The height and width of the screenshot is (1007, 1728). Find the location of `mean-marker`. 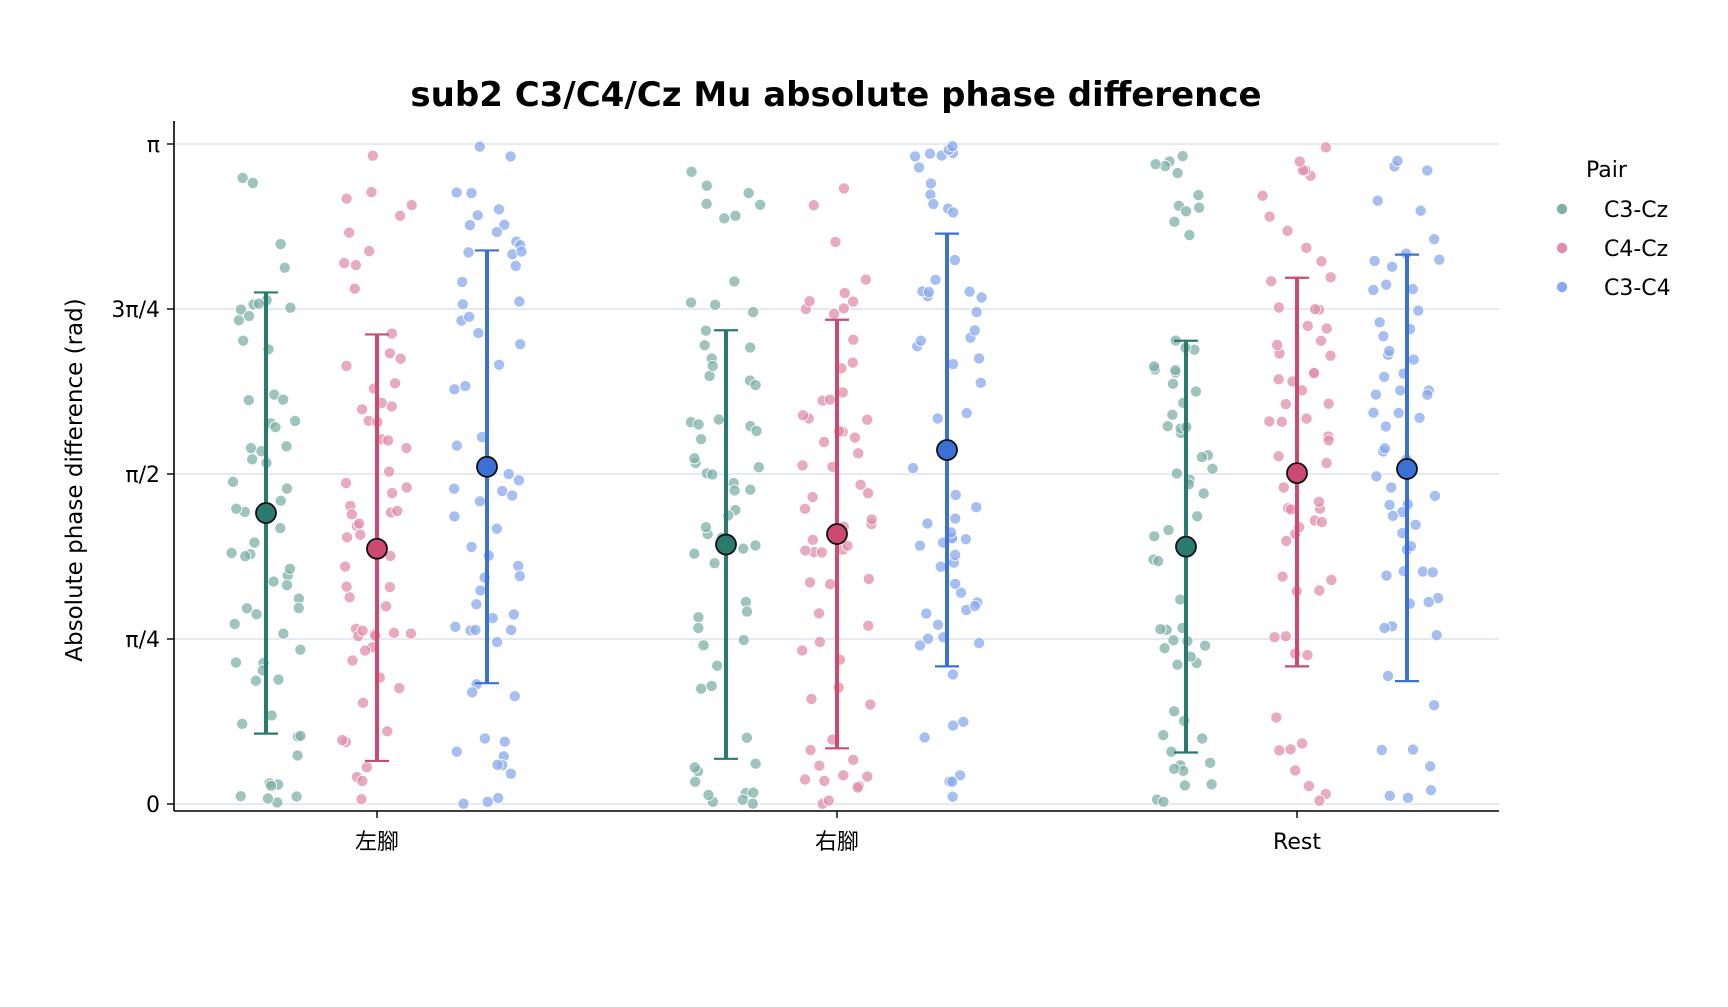

mean-marker is located at coordinates (487, 466).